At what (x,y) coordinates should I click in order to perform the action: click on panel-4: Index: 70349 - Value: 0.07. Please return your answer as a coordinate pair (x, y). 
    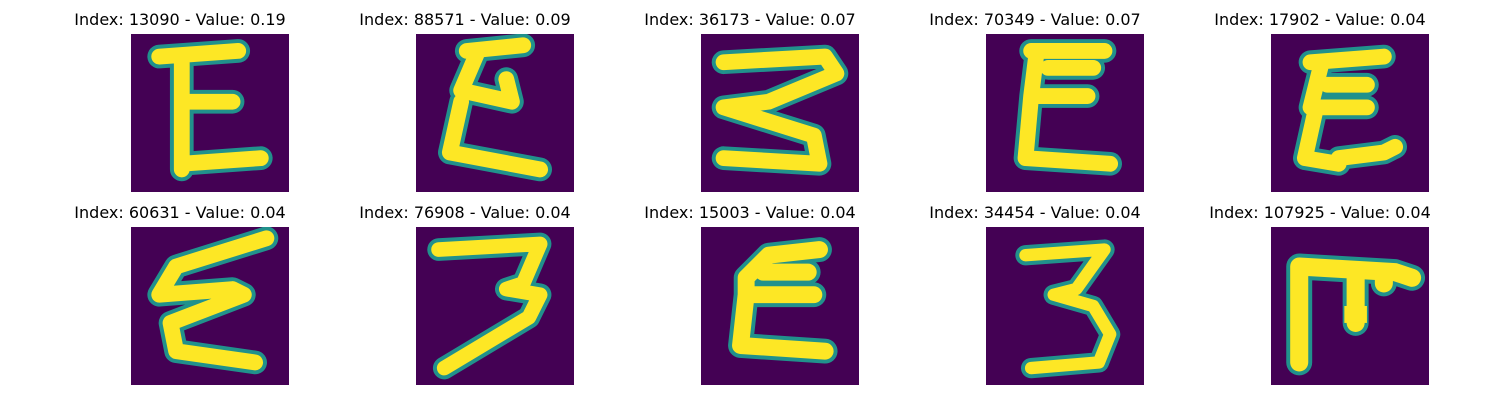
    Looking at the image, I should click on (1035, 96).